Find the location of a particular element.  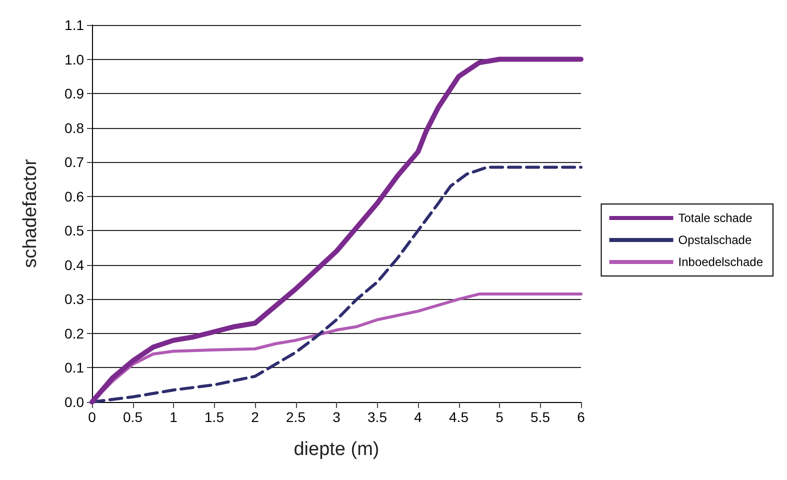

x-tick-label: 1 is located at coordinates (174, 417).